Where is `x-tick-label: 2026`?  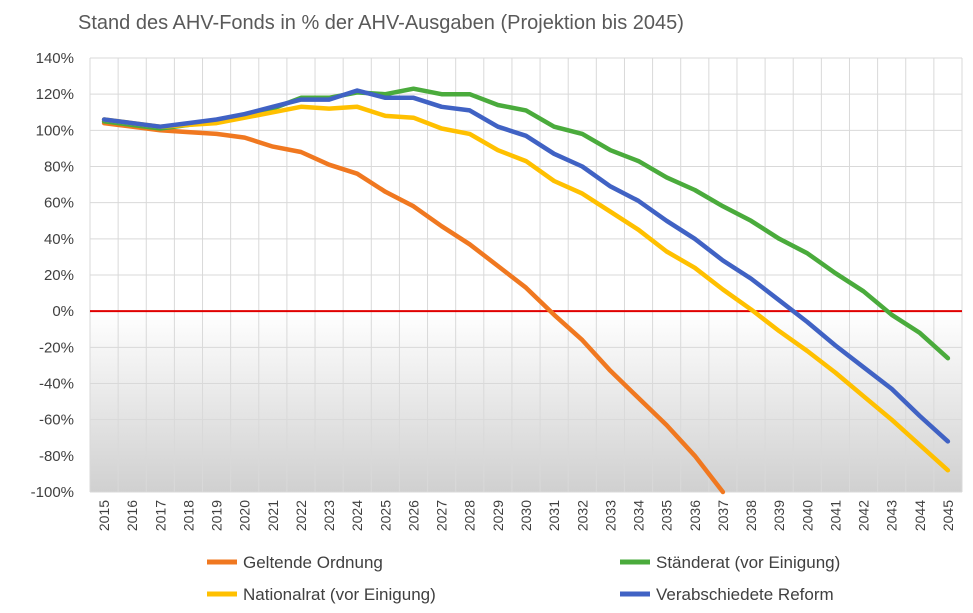
x-tick-label: 2026 is located at coordinates (413, 515).